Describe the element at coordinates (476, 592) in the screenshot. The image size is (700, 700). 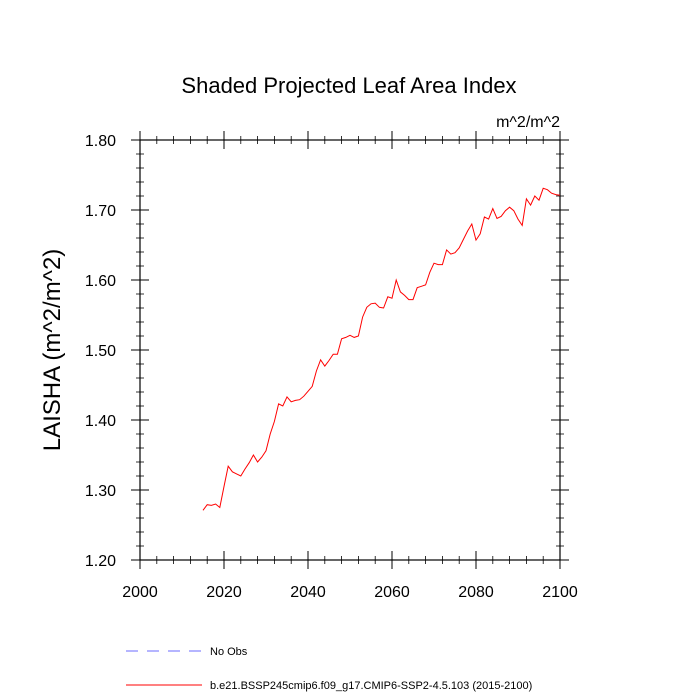
I see `x-tick-label: 2080` at that location.